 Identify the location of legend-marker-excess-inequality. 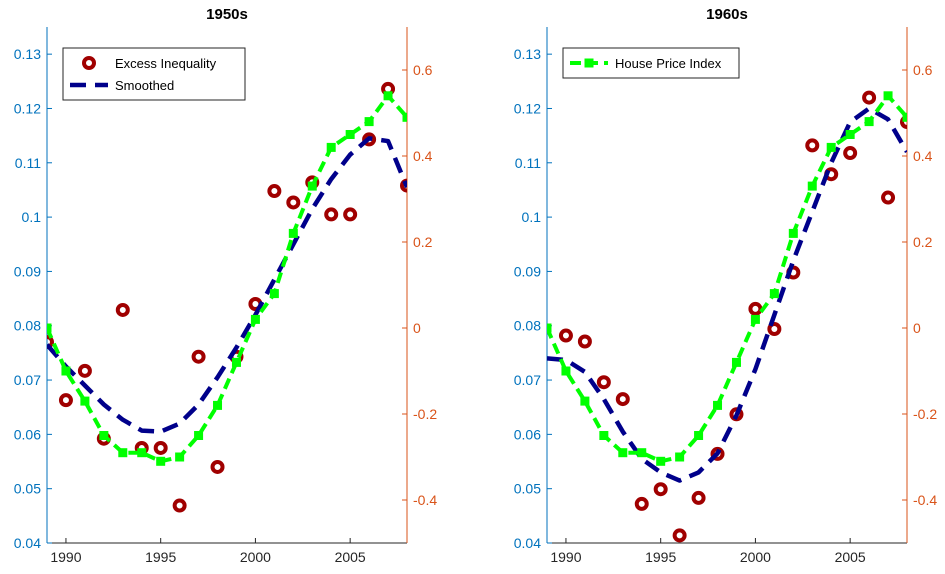
(89, 63).